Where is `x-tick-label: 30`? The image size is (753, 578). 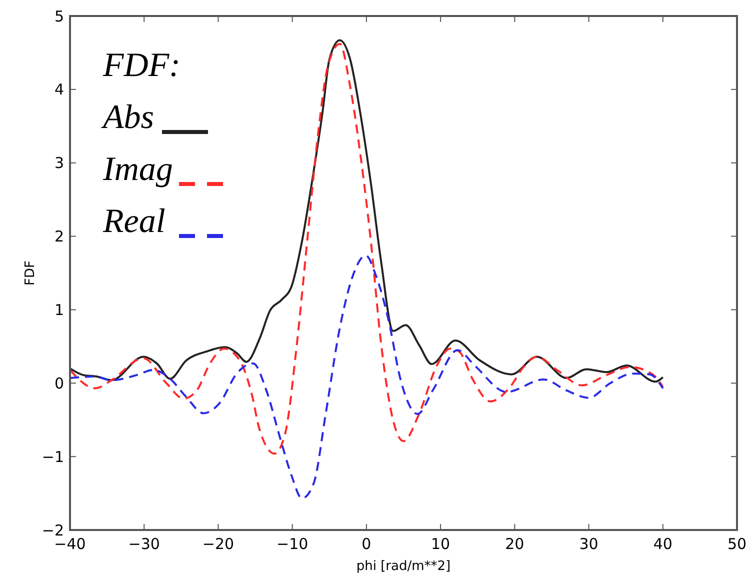
x-tick-label: 30 is located at coordinates (588, 544).